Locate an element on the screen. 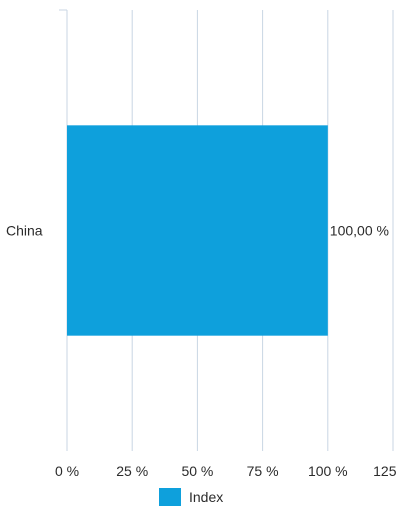  legend-label-index: Index is located at coordinates (206, 497).